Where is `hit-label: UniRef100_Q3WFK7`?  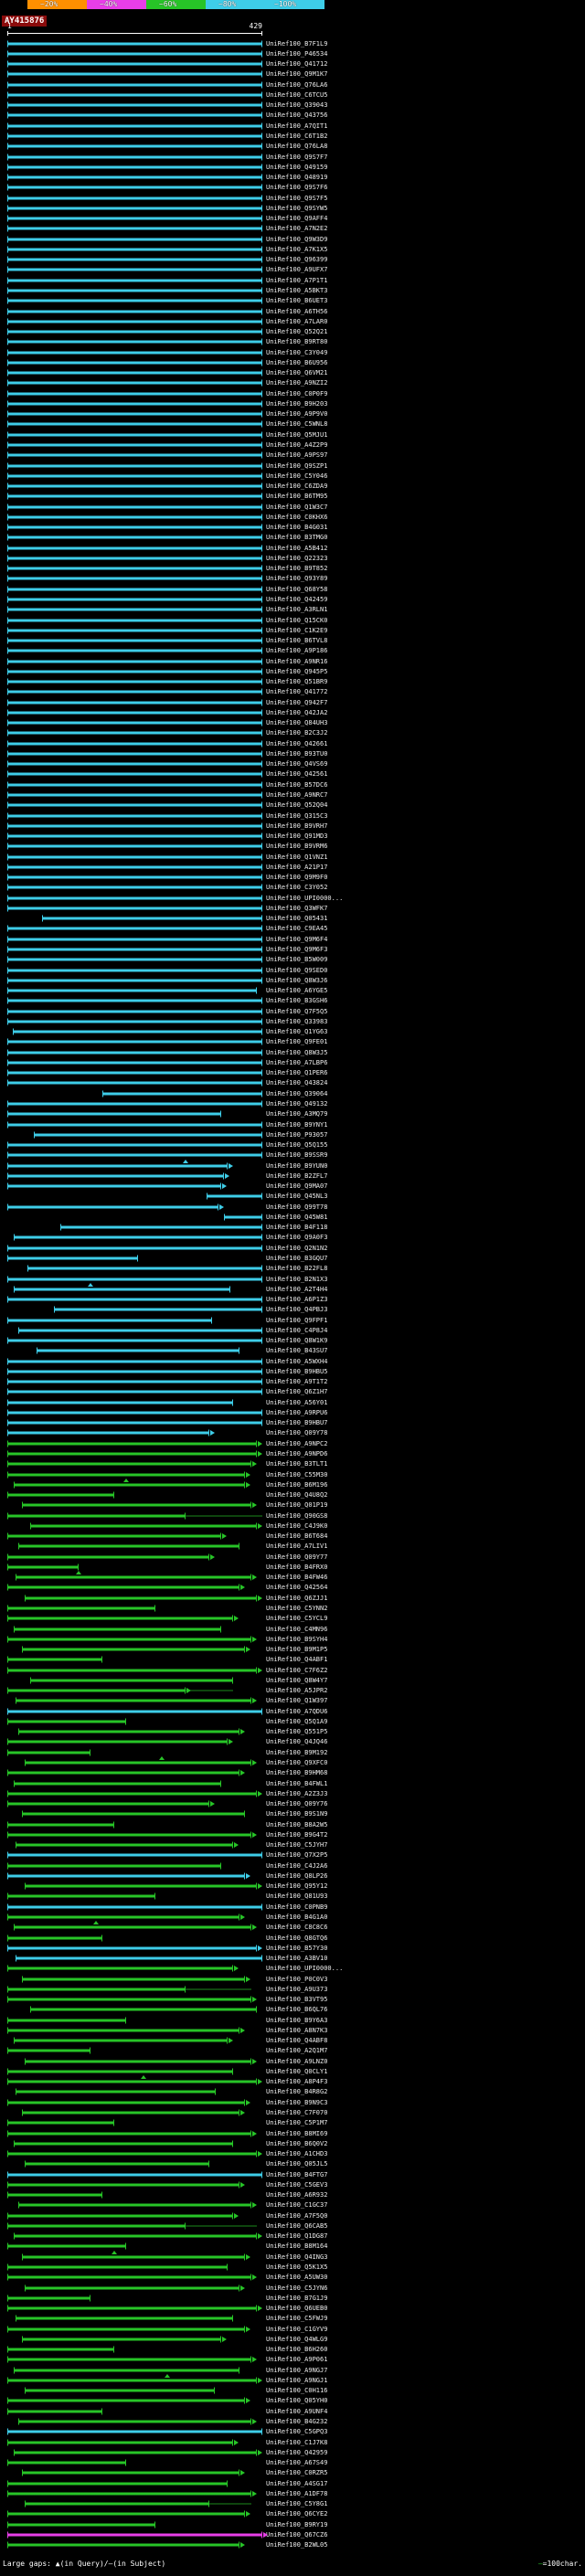
hit-label: UniRef100_Q3WFK7 is located at coordinates (297, 908).